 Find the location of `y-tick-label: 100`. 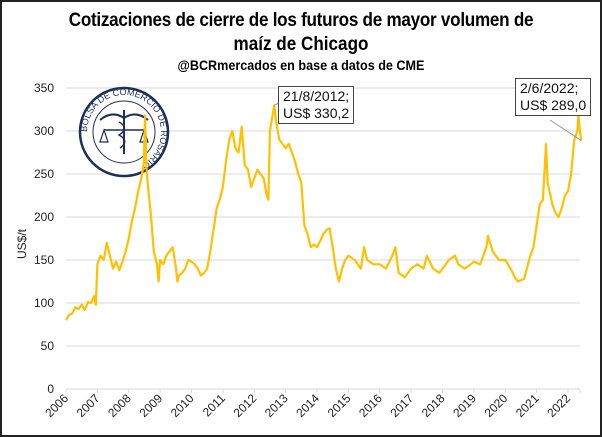

y-tick-label: 100 is located at coordinates (44, 303).